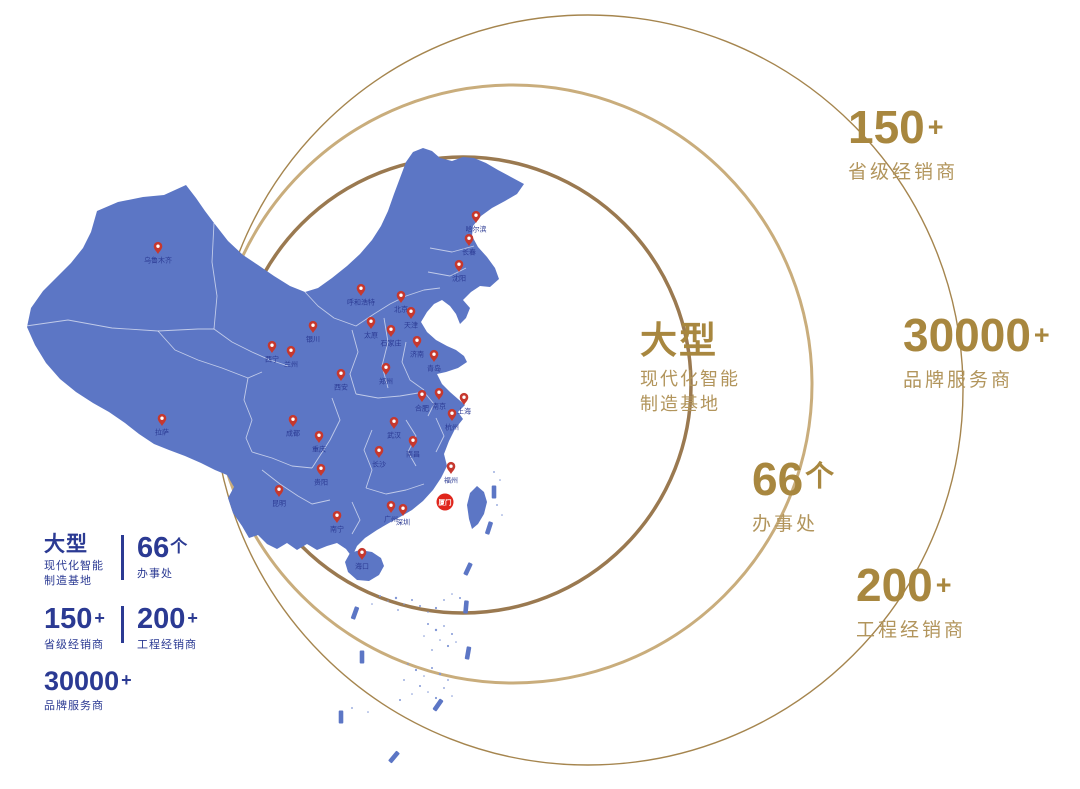 The image size is (1080, 789). Describe the element at coordinates (321, 482) in the screenshot. I see `city-label: 贵阳` at that location.